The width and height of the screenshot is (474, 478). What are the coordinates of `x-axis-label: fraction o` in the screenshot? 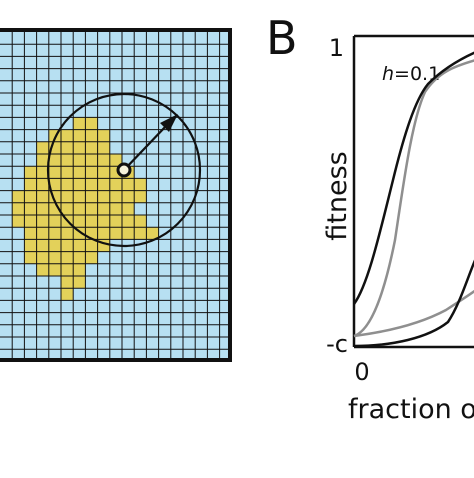 It's located at (411, 409).